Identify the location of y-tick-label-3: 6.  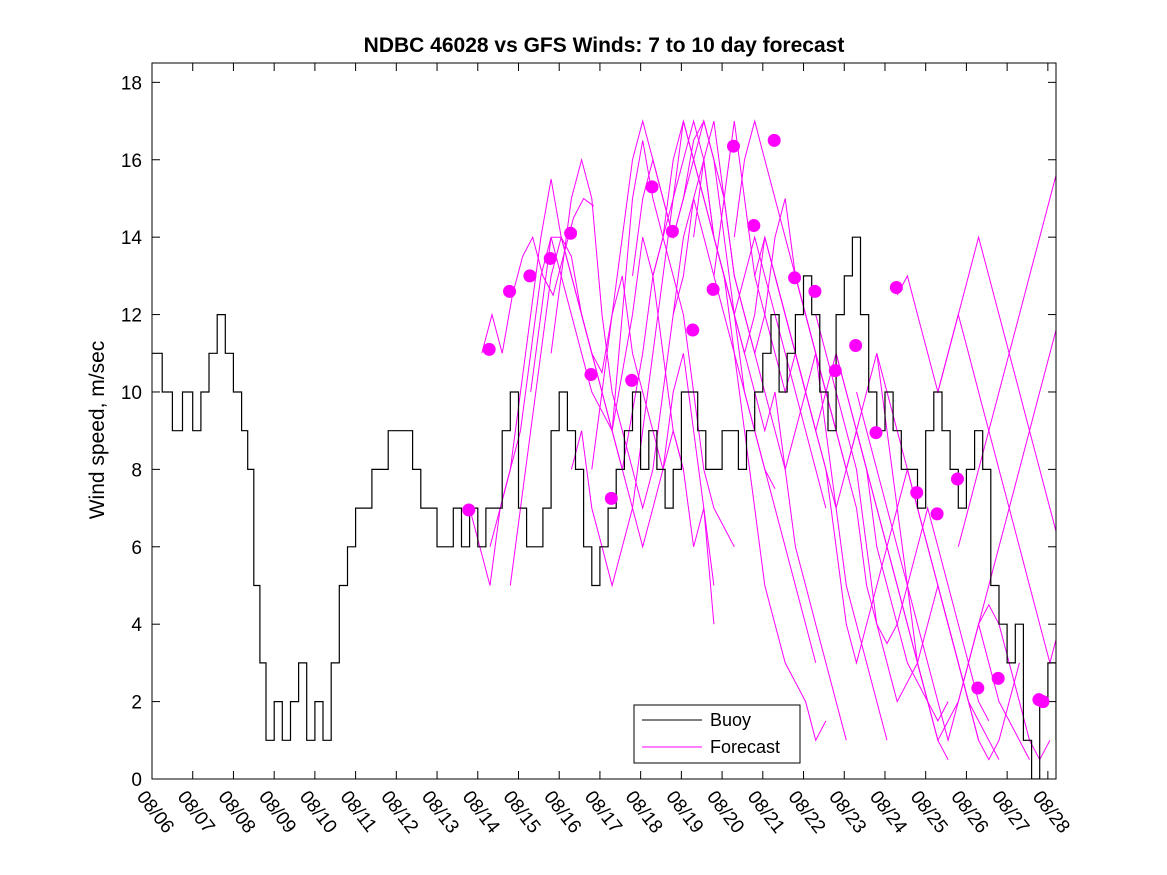
(136, 548).